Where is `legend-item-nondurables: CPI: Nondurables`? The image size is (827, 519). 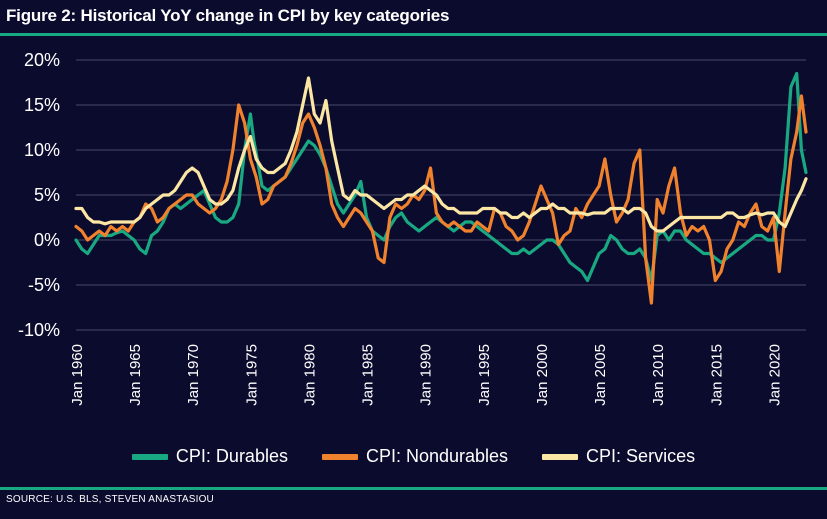 legend-item-nondurables: CPI: Nondurables is located at coordinates (415, 456).